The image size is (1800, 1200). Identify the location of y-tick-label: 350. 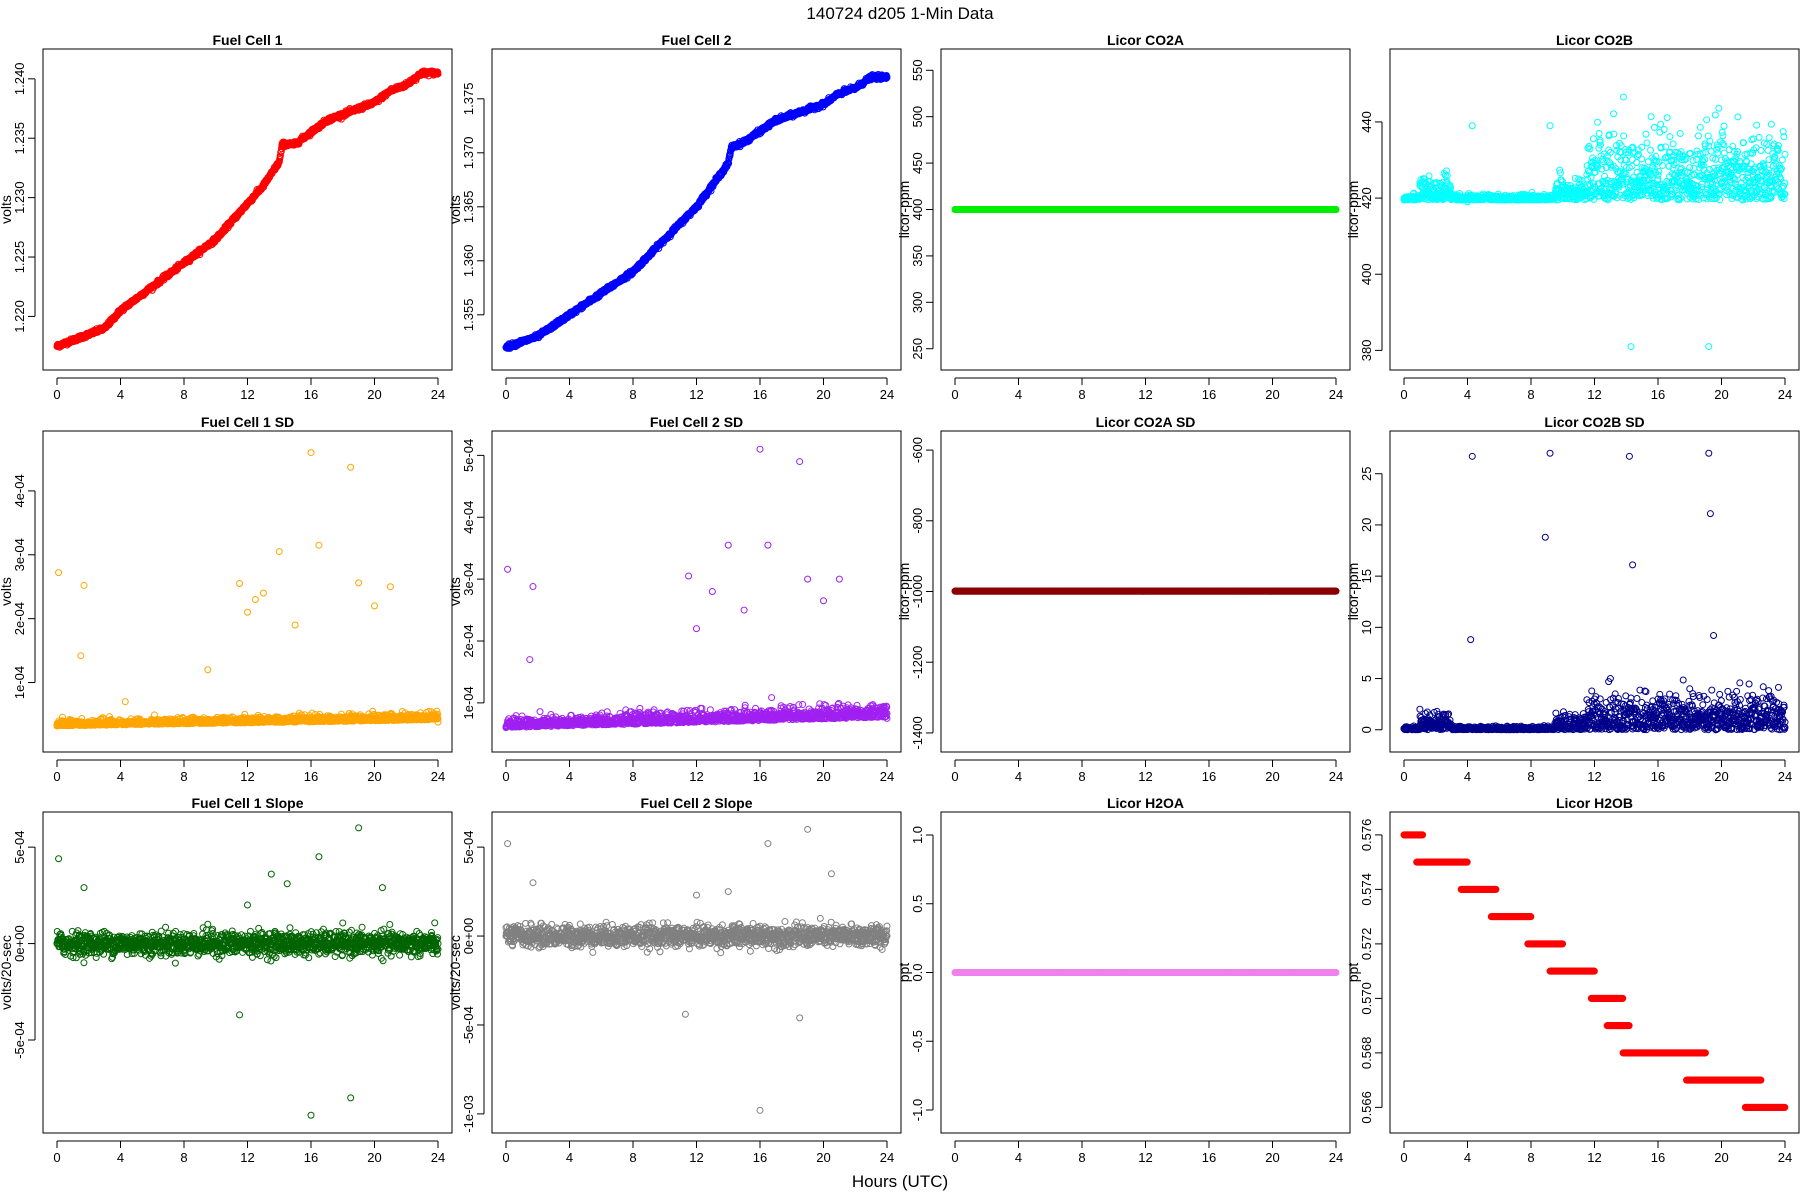
(917, 256).